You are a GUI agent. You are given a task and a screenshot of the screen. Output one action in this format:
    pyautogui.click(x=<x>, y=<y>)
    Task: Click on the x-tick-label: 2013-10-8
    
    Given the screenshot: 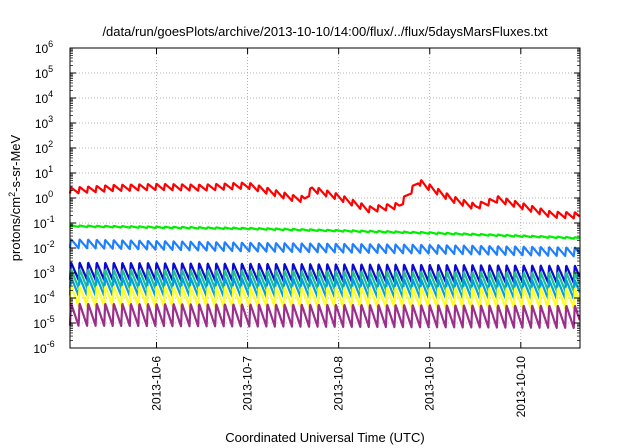 What is the action you would take?
    pyautogui.click(x=339, y=383)
    